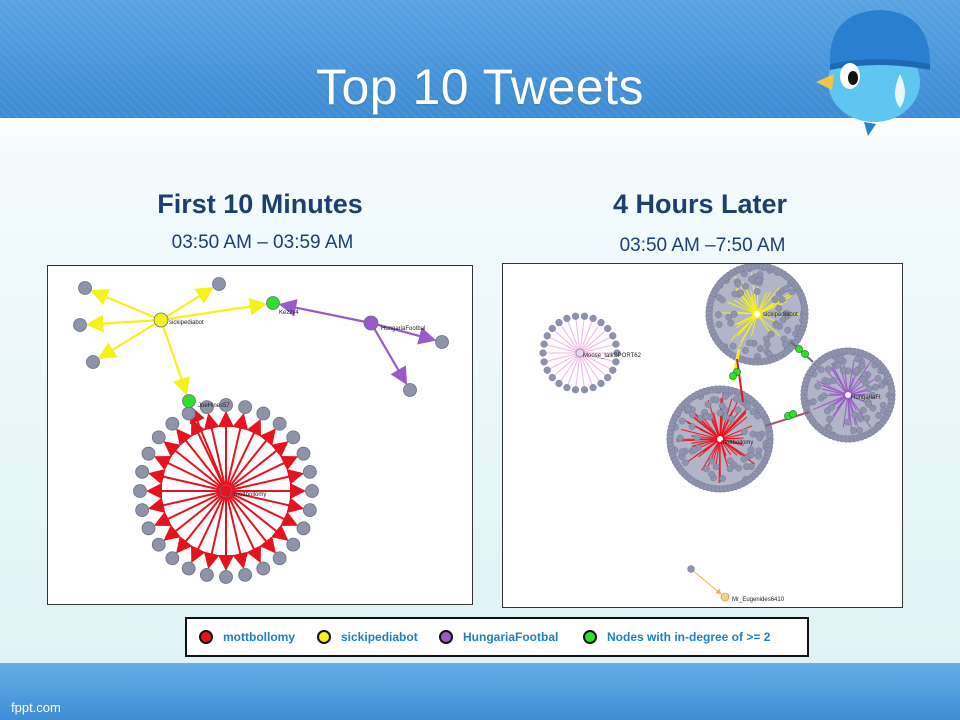 This screenshot has width=960, height=720. Describe the element at coordinates (403, 329) in the screenshot. I see `node-label-hungaria: HungariaFootbal` at that location.